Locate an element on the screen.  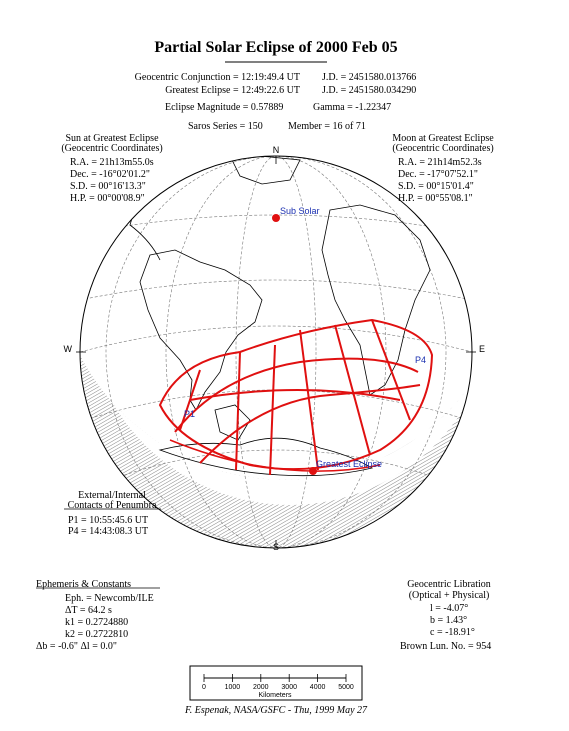
south-label: S is located at coordinates (276, 547).